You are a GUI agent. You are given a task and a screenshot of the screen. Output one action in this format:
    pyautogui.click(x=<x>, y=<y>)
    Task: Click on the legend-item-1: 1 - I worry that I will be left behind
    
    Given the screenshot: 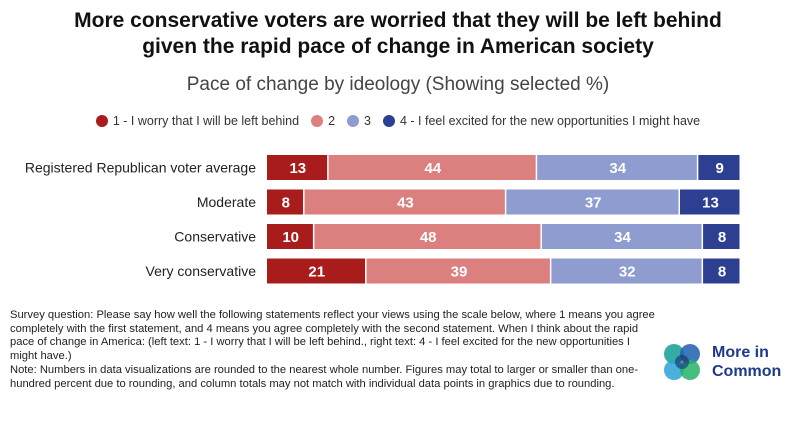 What is the action you would take?
    pyautogui.click(x=197, y=121)
    